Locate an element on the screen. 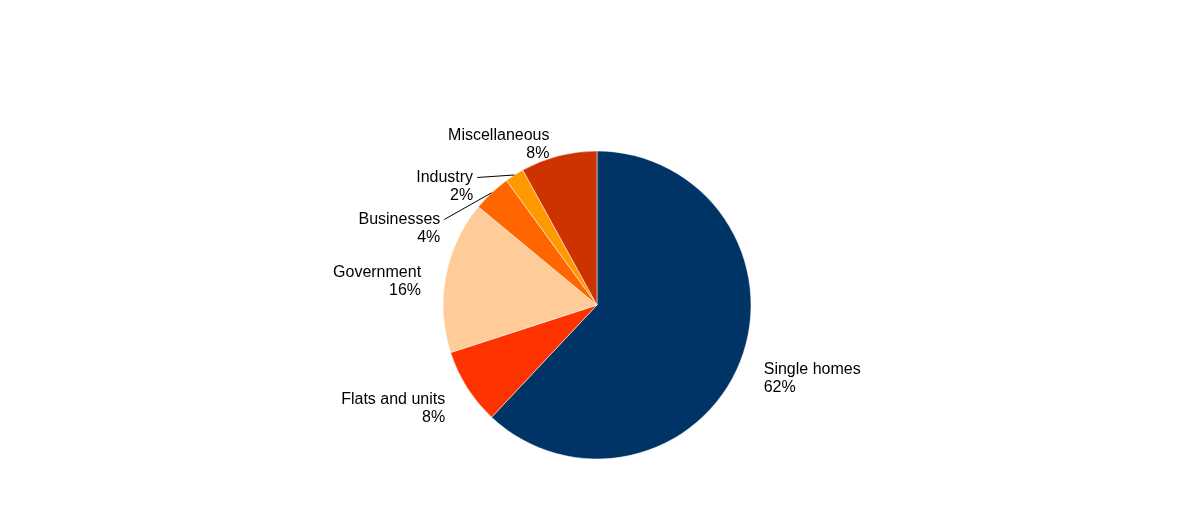  slice-label: Single homes is located at coordinates (812, 369).